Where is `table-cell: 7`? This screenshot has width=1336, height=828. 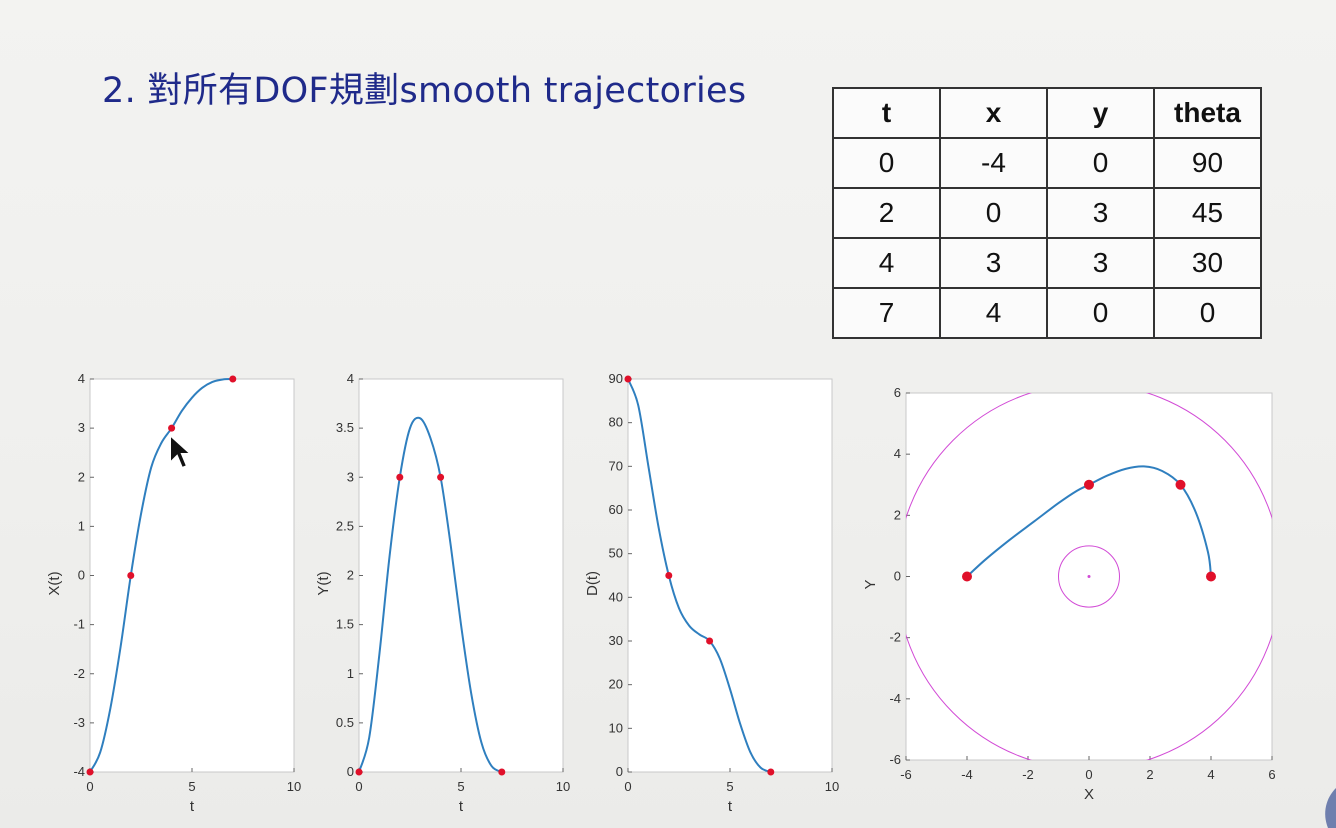
table-cell: 7 is located at coordinates (886, 313).